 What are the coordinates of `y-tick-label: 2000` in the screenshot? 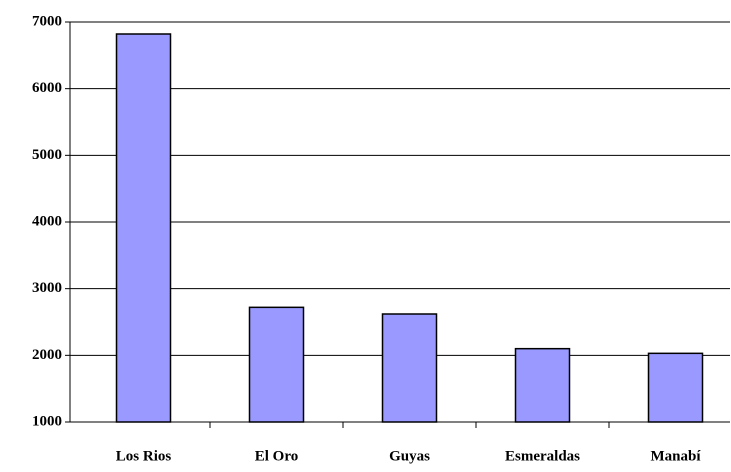 It's located at (47, 355).